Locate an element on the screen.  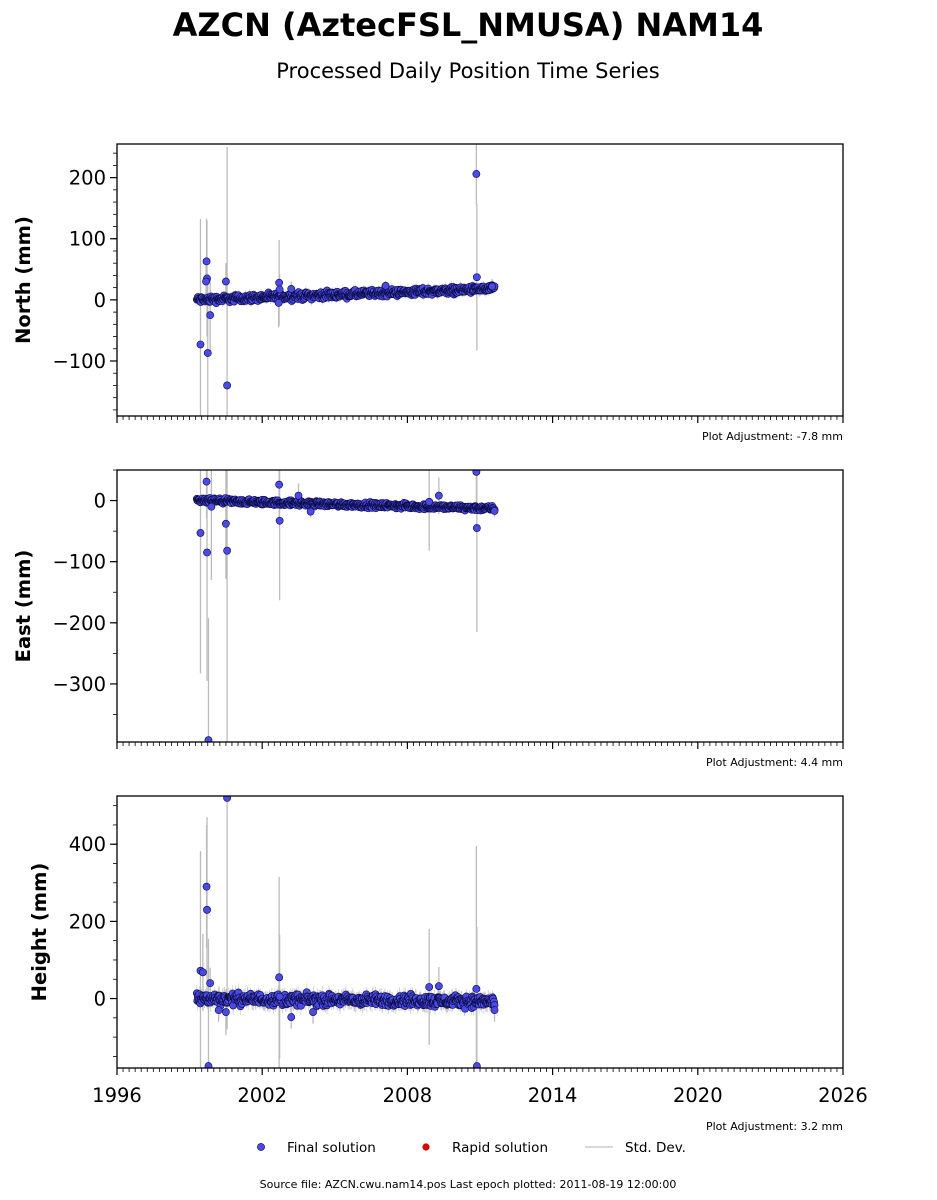
legend-final-marker is located at coordinates (261, 1147).